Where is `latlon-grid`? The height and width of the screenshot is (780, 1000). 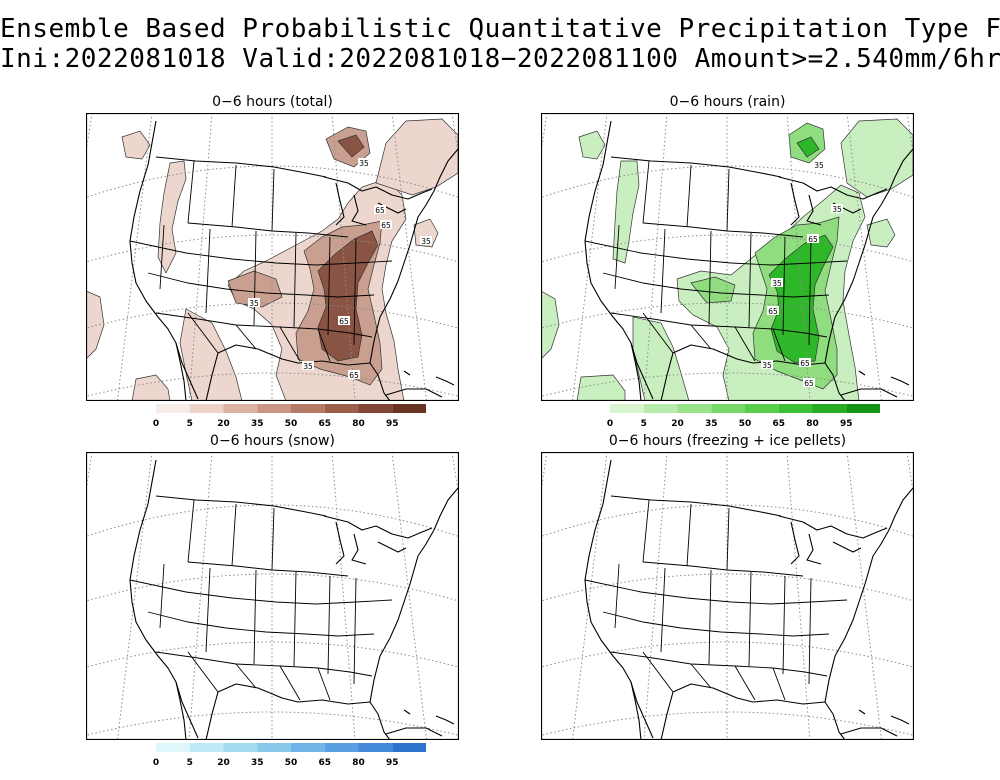
latlon-grid is located at coordinates (272, 257).